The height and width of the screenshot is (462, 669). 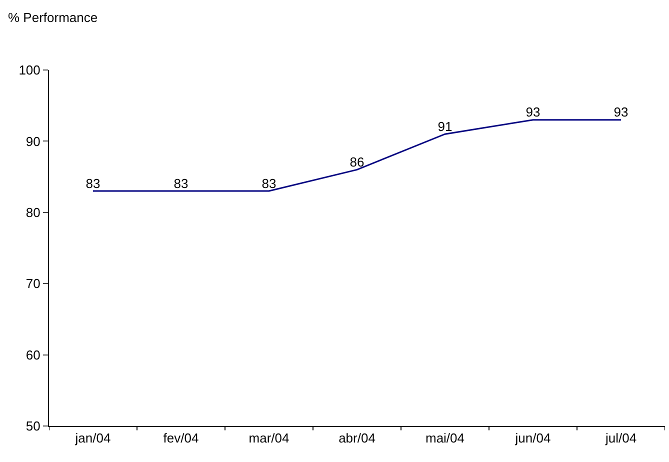 I want to click on x-tick-label: jul/04, so click(x=620, y=438).